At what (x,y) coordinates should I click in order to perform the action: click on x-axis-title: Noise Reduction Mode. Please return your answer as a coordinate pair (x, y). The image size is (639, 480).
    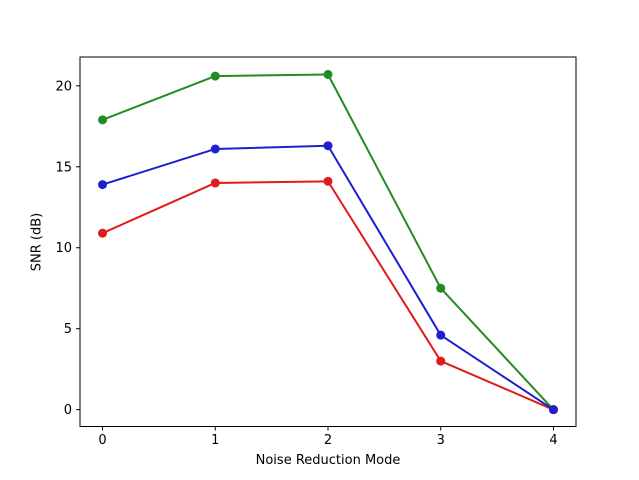
    Looking at the image, I should click on (328, 460).